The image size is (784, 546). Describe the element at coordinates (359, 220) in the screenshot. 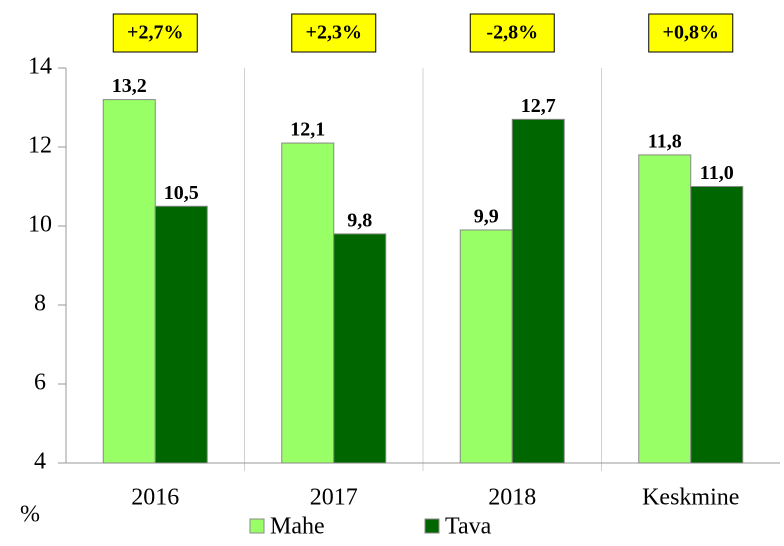

I see `value-label: 9,8` at that location.